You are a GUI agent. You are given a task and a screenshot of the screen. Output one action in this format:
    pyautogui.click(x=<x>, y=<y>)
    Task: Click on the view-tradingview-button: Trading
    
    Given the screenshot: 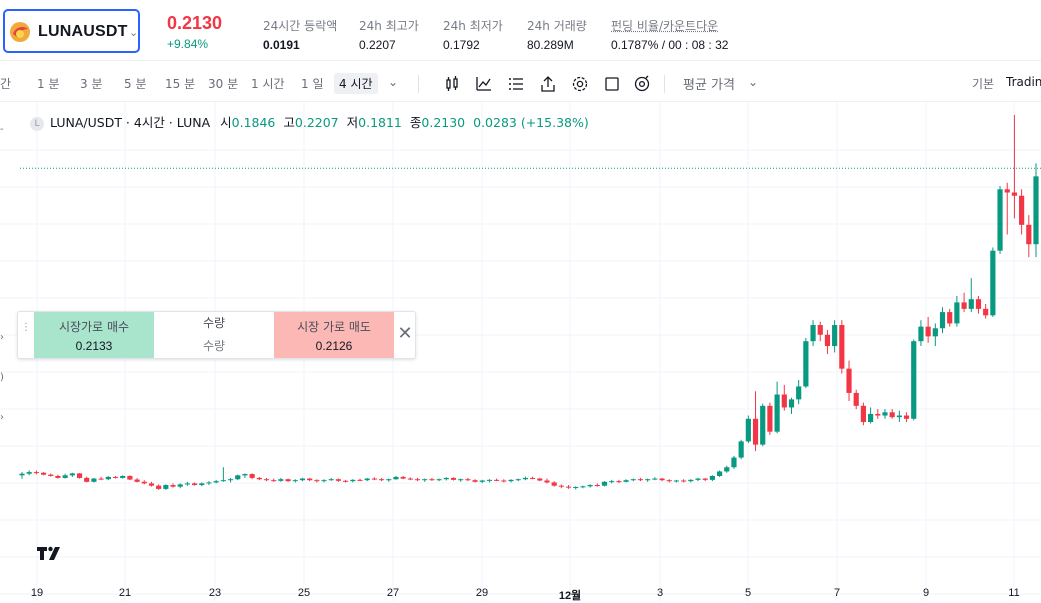 What is the action you would take?
    pyautogui.click(x=1023, y=82)
    